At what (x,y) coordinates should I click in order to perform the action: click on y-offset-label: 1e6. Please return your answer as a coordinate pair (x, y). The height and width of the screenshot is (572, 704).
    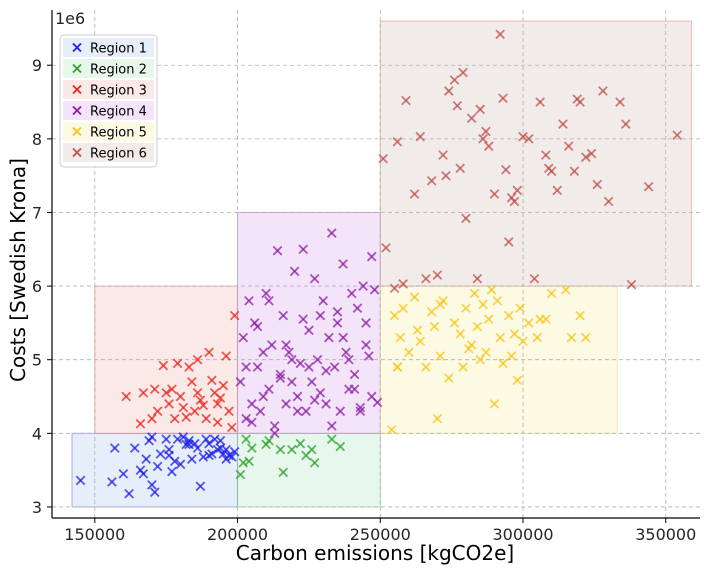
    Looking at the image, I should click on (70, 18).